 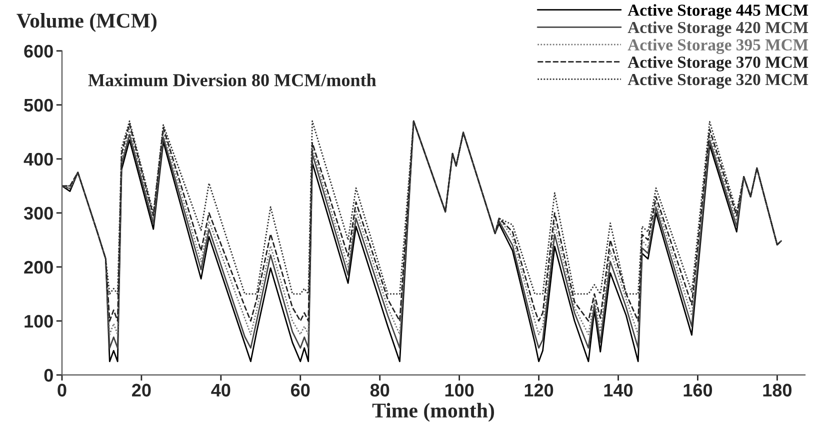 I want to click on text: Active Storage 320 MCM, so click(x=718, y=81).